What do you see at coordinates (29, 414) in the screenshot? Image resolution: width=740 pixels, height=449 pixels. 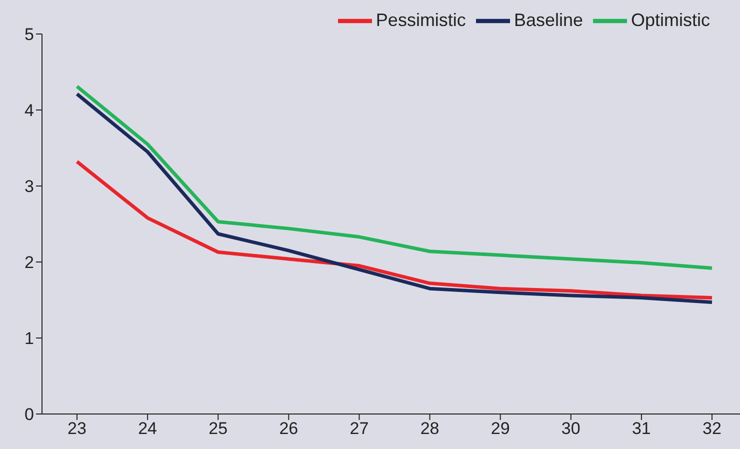 I see `y-tick-label: 0` at bounding box center [29, 414].